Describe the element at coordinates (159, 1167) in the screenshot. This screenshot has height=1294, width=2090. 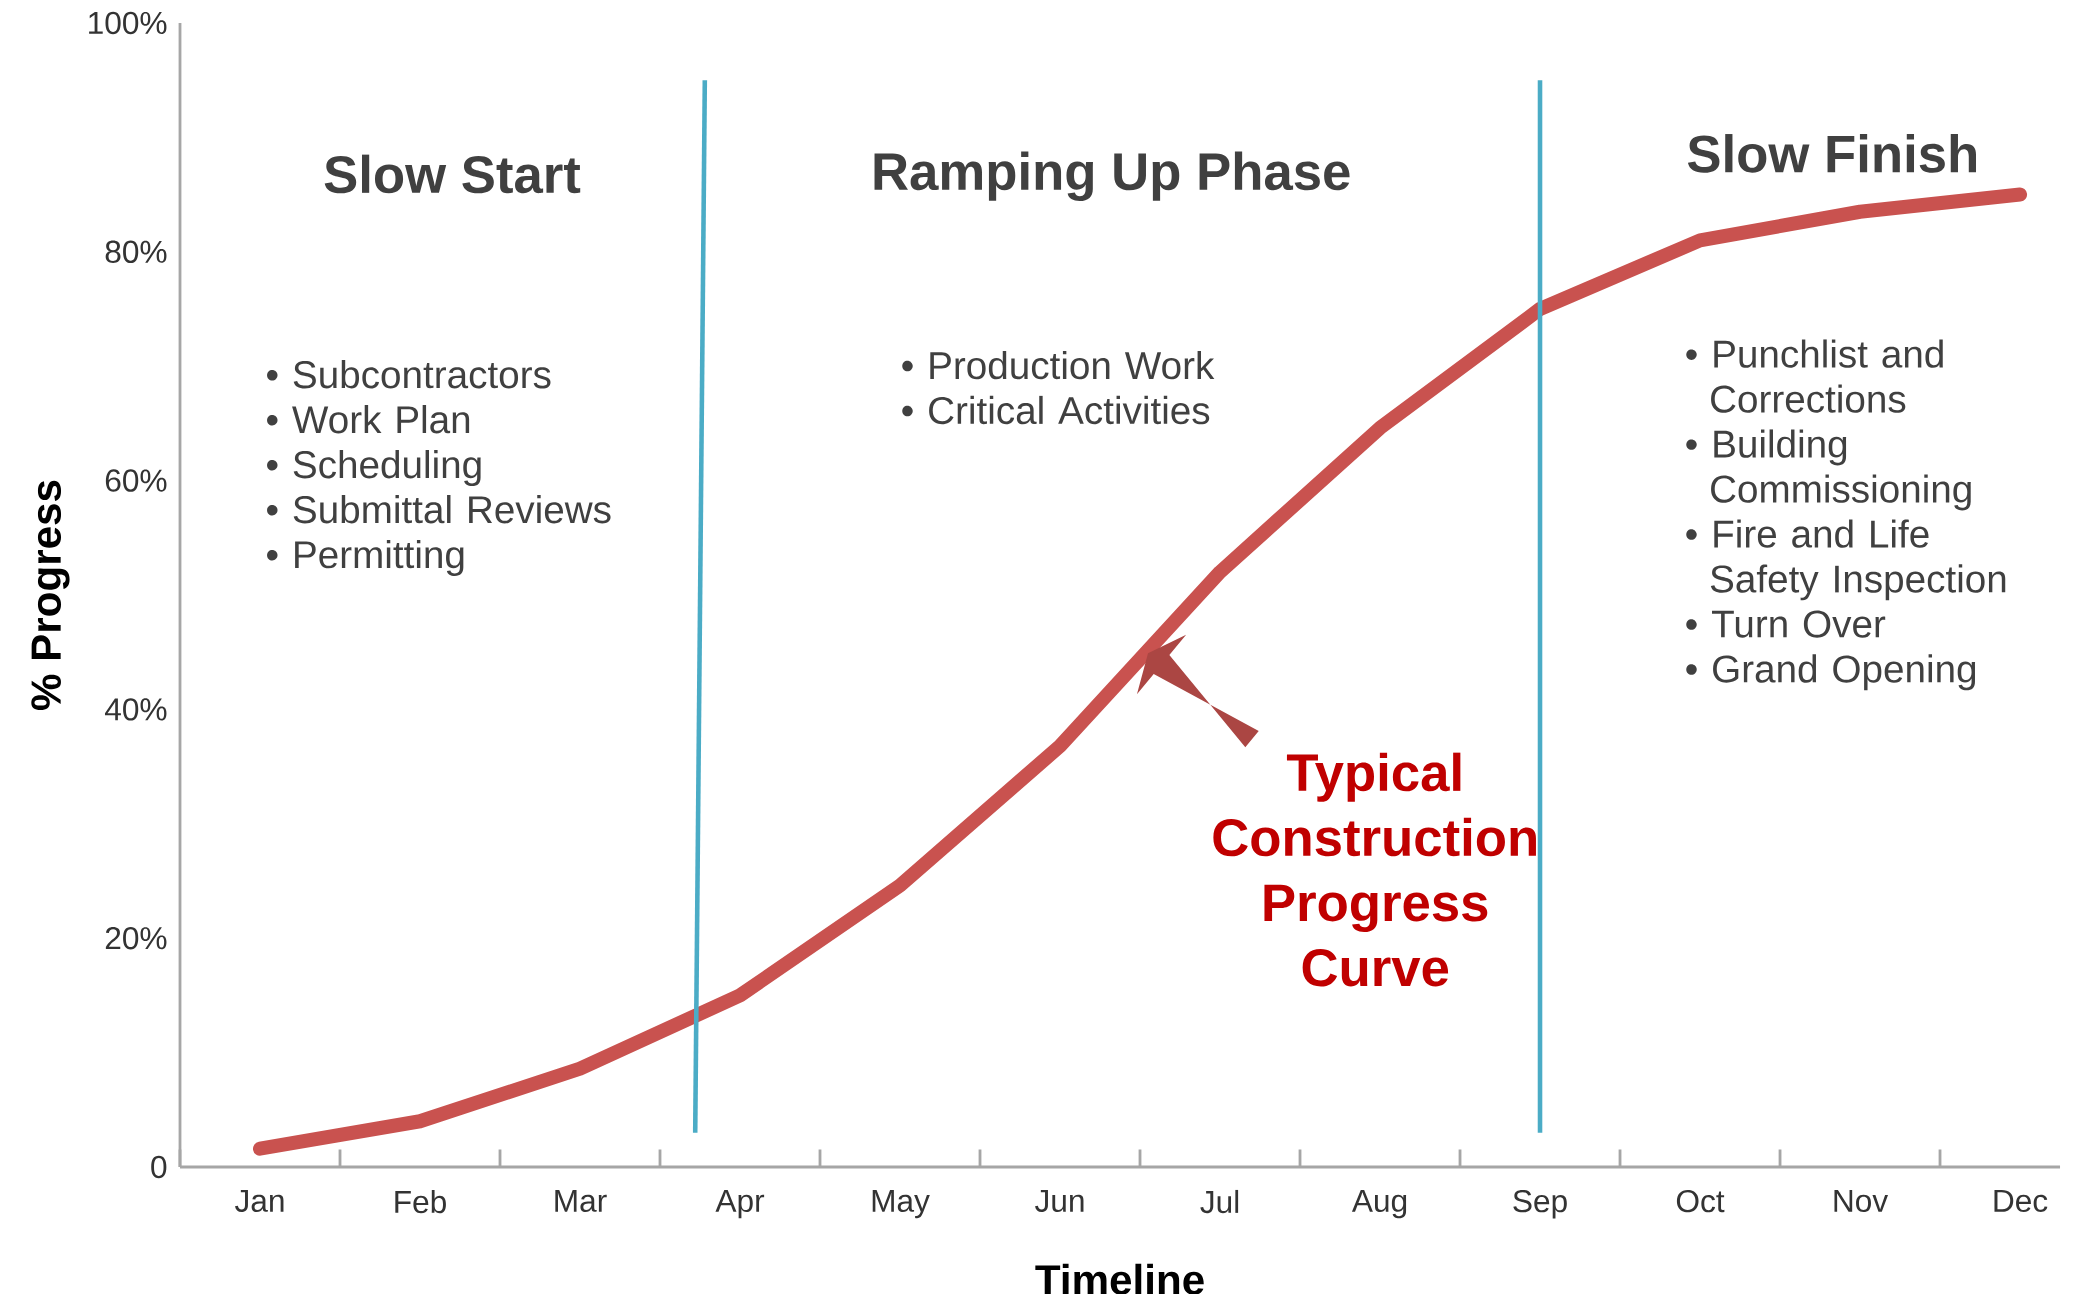
I see `y-tick-label: 0` at that location.